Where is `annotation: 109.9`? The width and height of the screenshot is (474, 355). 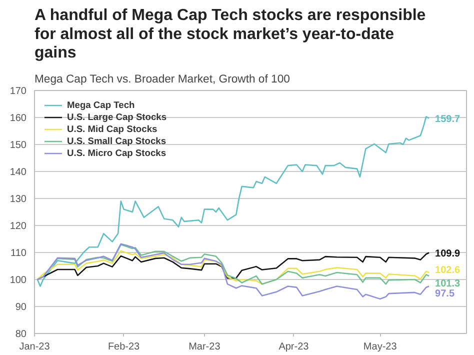
annotation: 109.9 is located at coordinates (448, 254).